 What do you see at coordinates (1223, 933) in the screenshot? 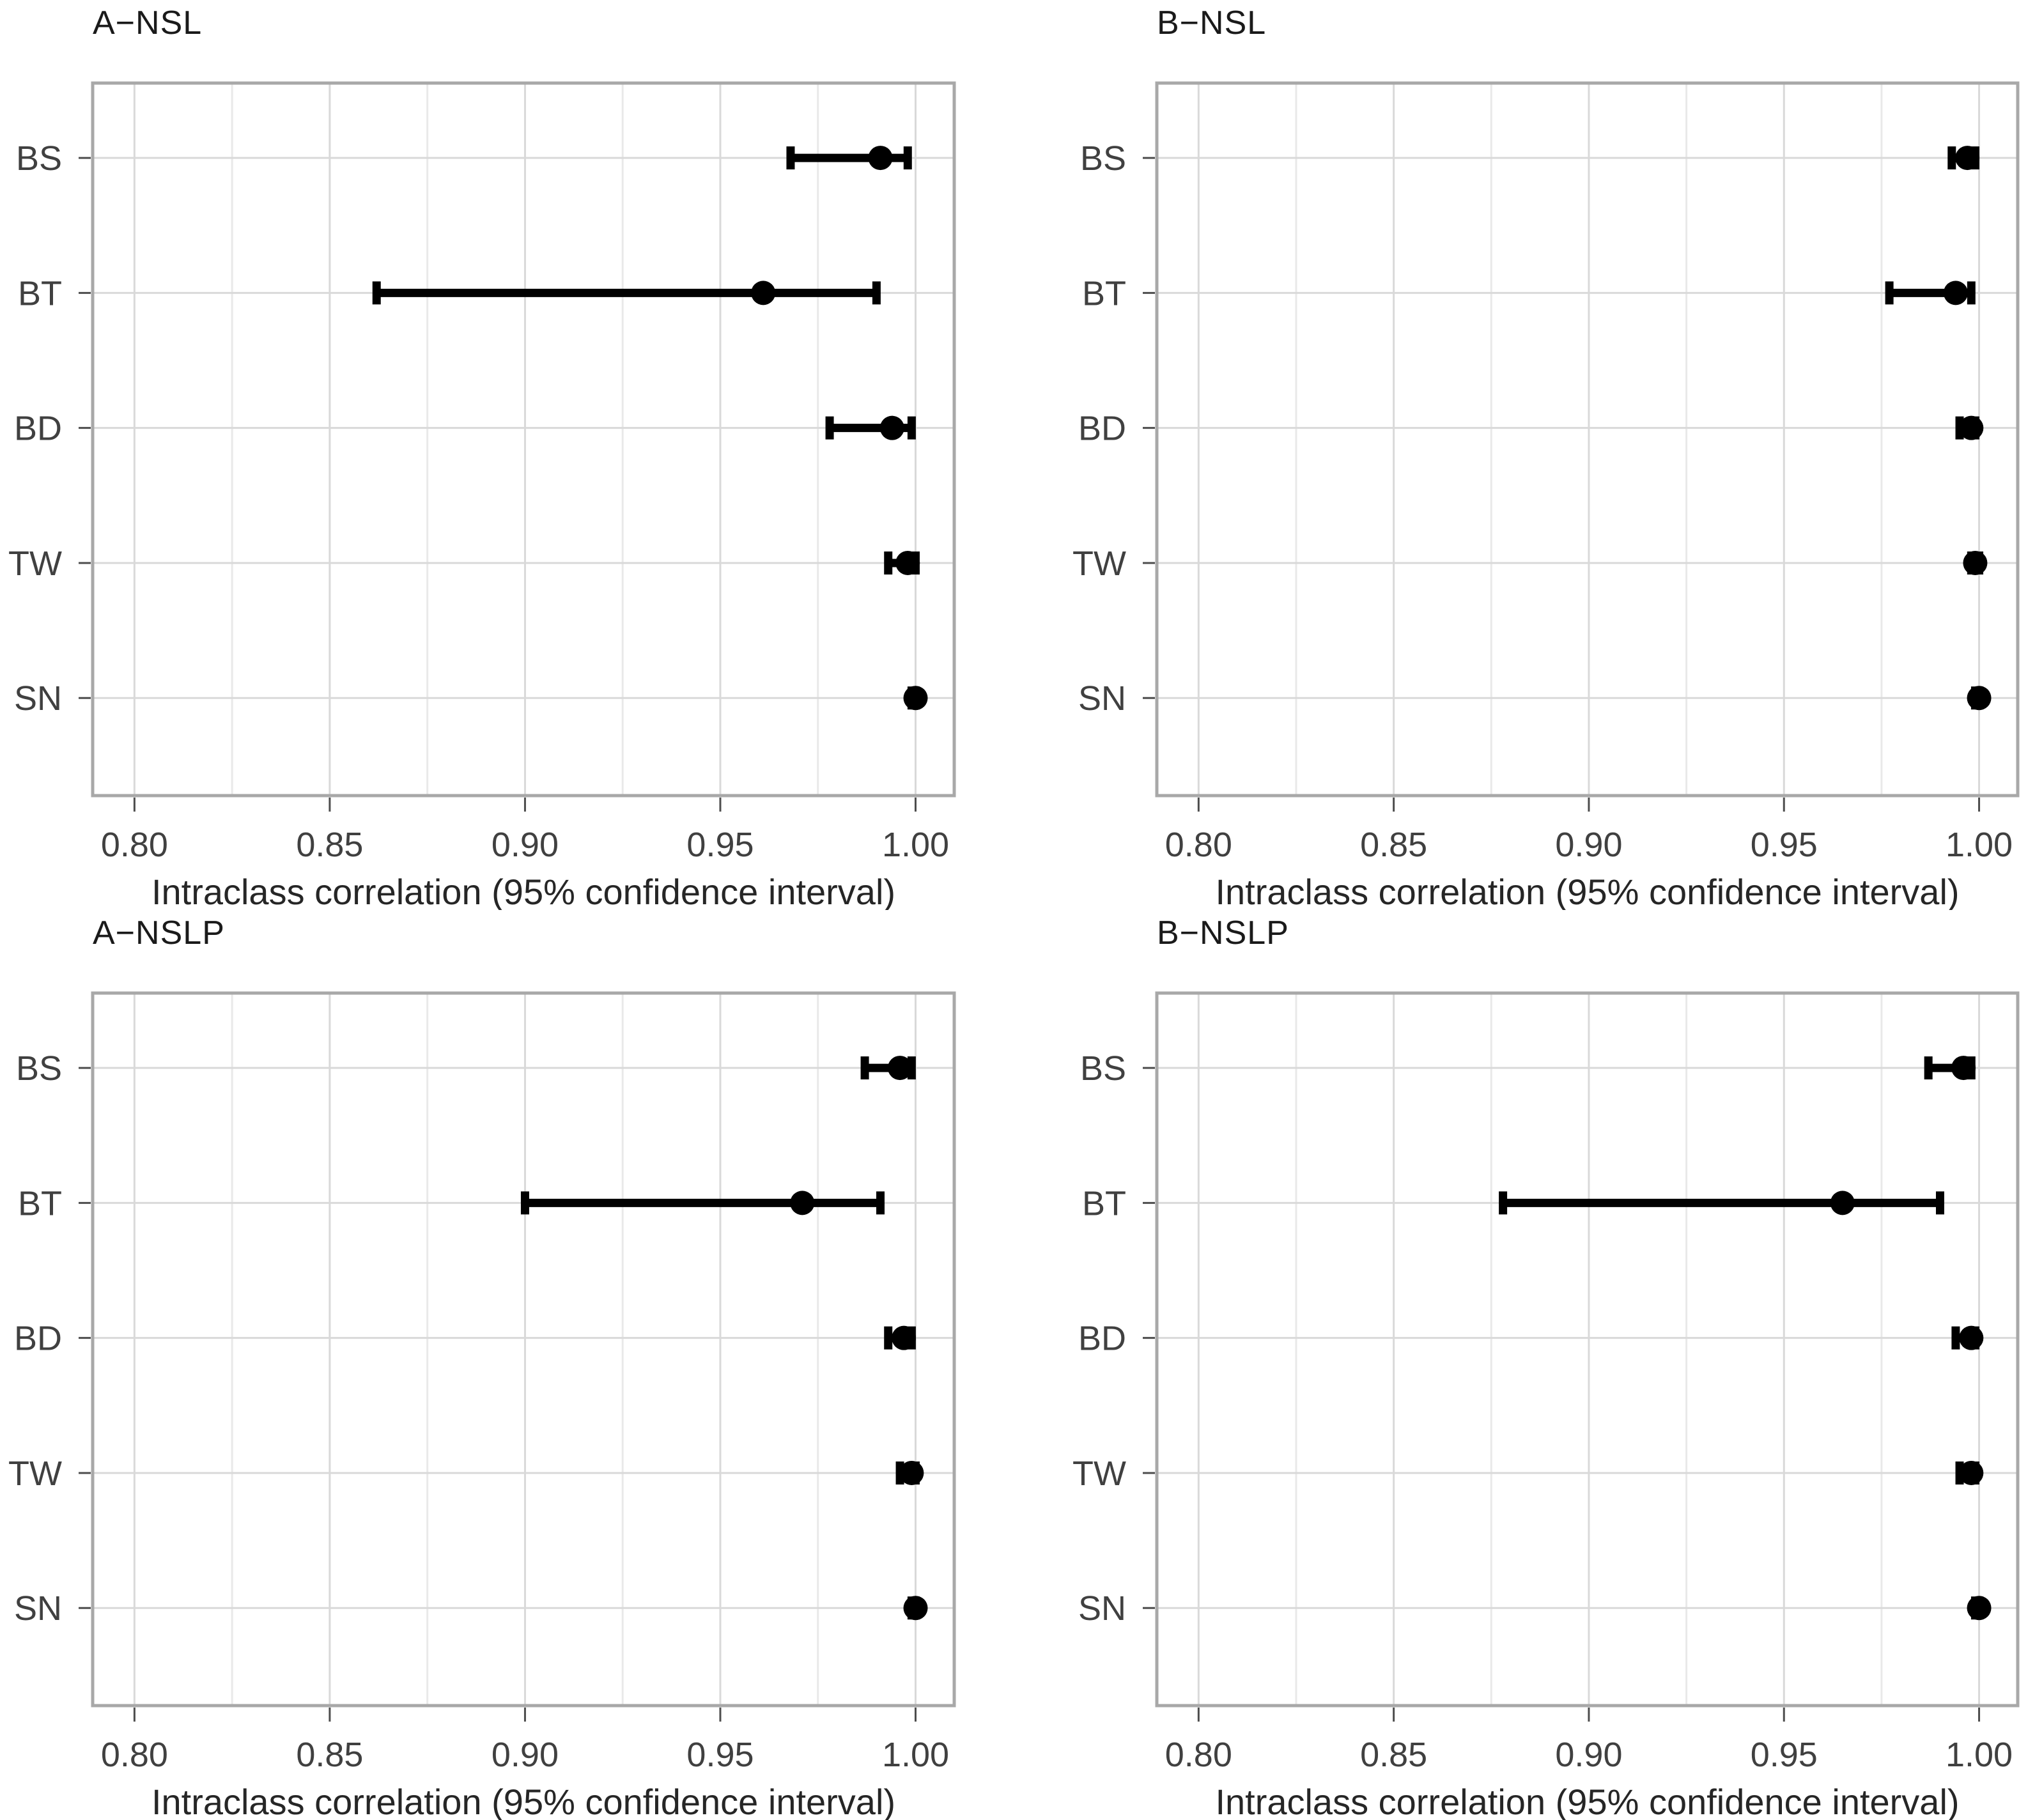
I see `panel-title: B−NSLP` at bounding box center [1223, 933].